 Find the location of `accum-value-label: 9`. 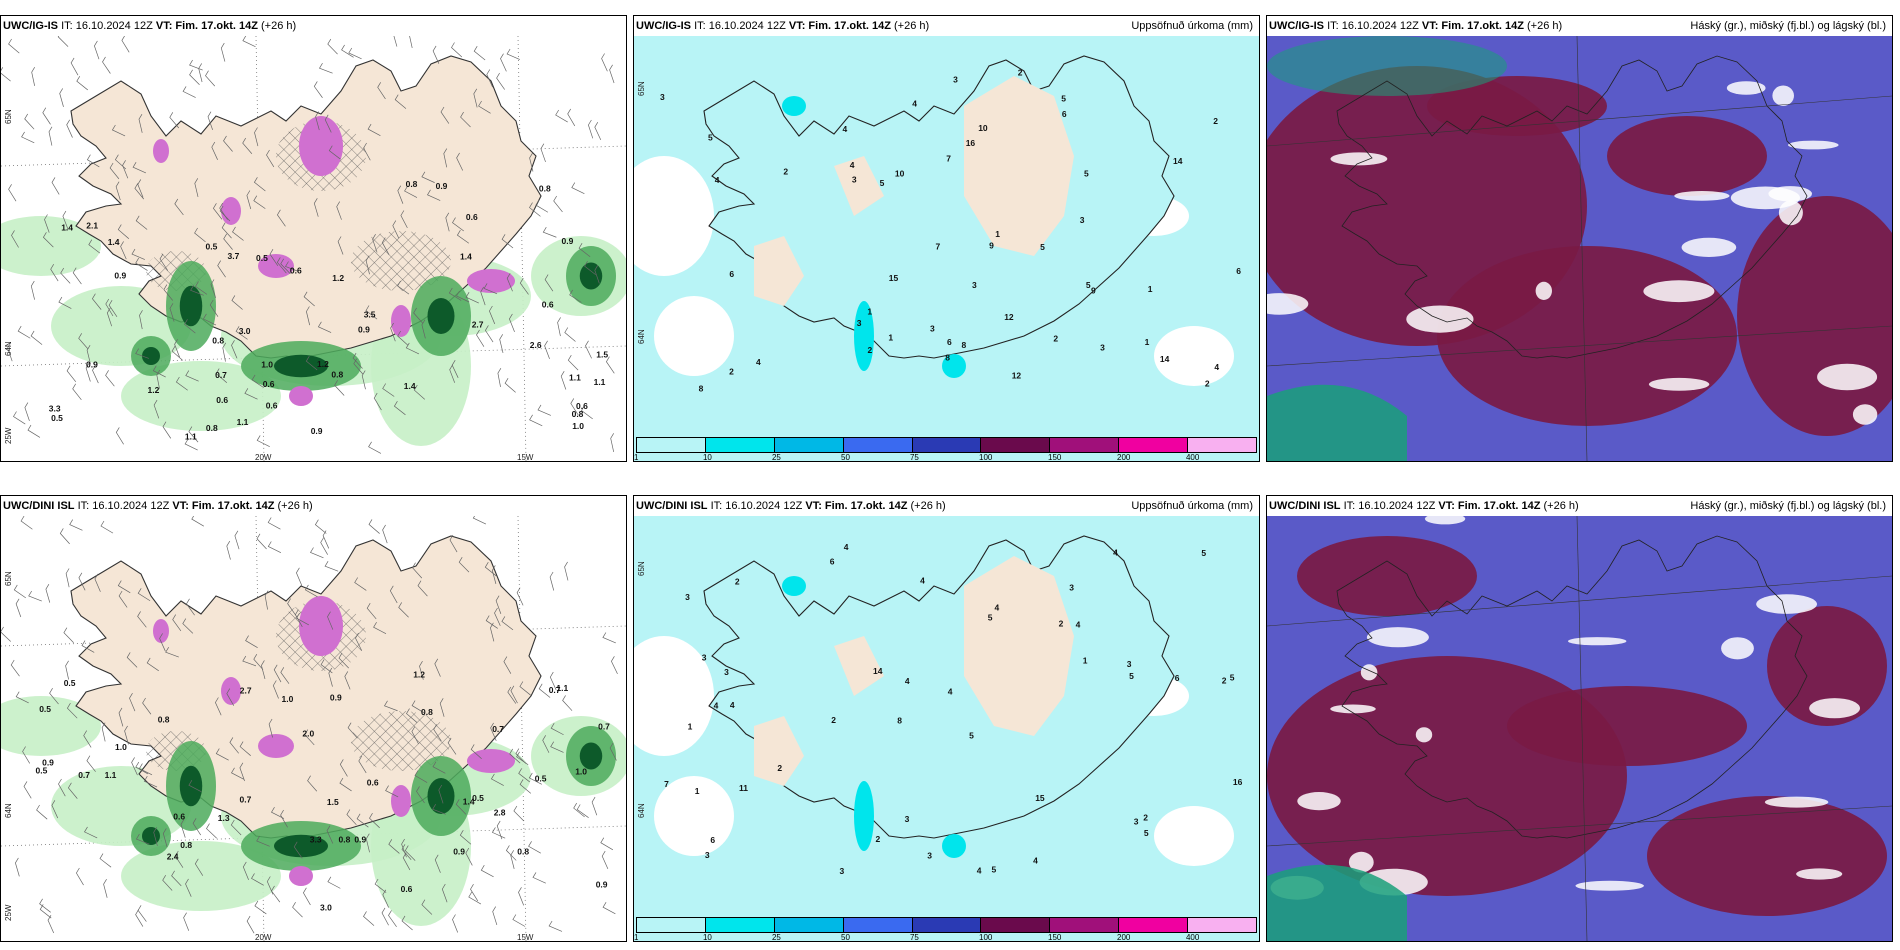

accum-value-label: 9 is located at coordinates (1093, 291).